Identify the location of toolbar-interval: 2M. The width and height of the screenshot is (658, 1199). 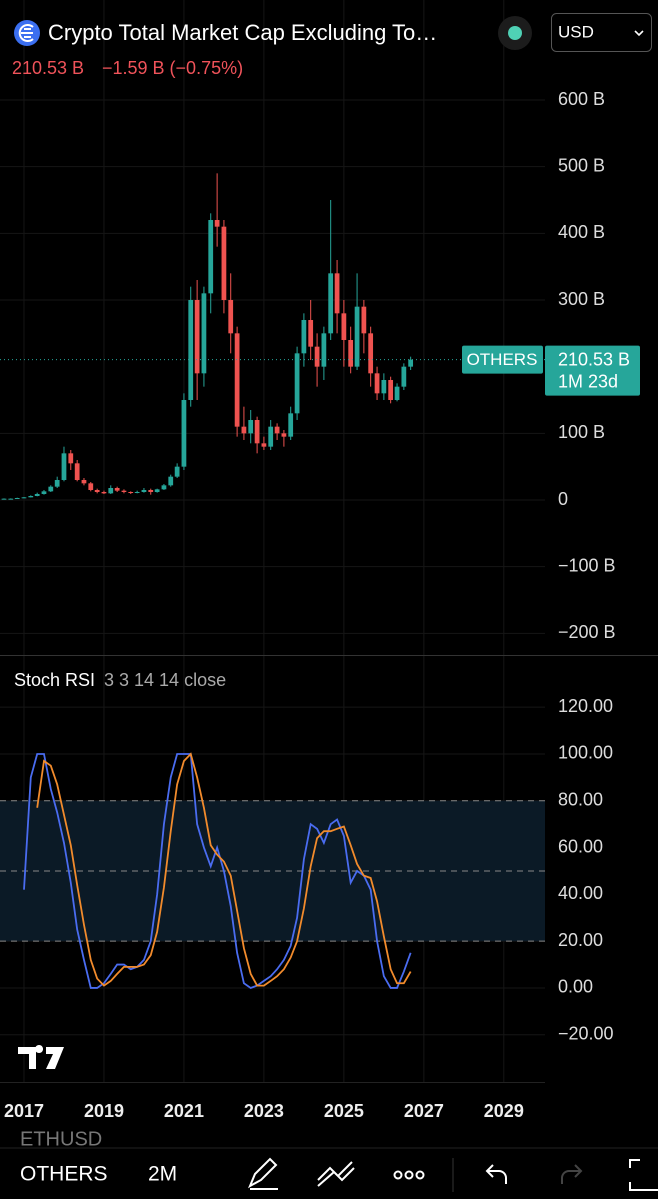
(162, 1174).